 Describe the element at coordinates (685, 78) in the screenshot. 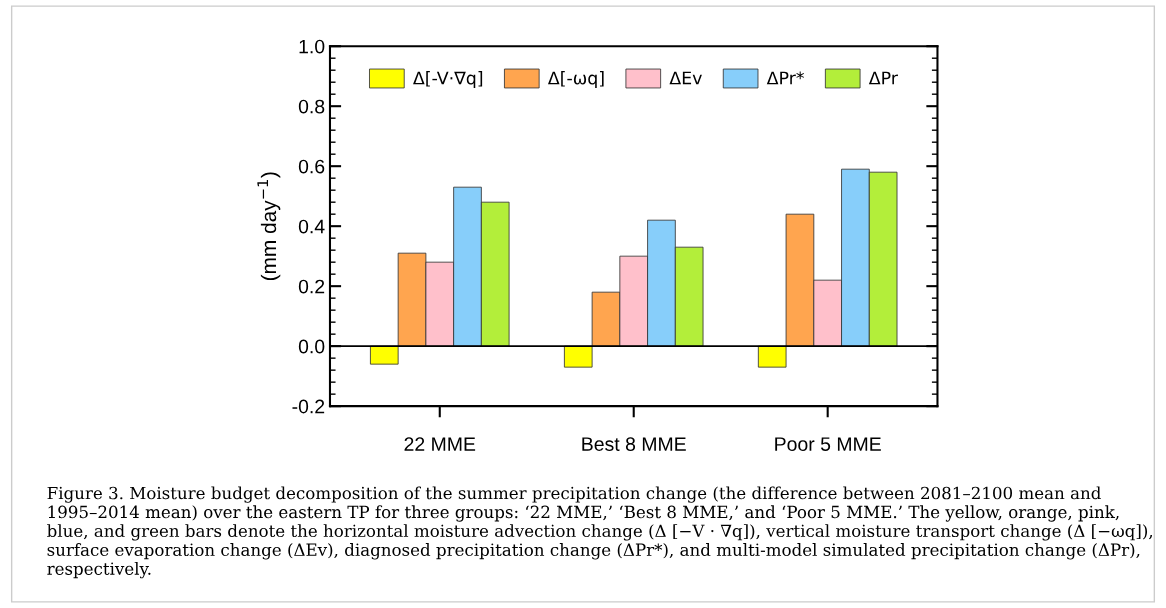

I see `legend-label: ΔEv` at that location.